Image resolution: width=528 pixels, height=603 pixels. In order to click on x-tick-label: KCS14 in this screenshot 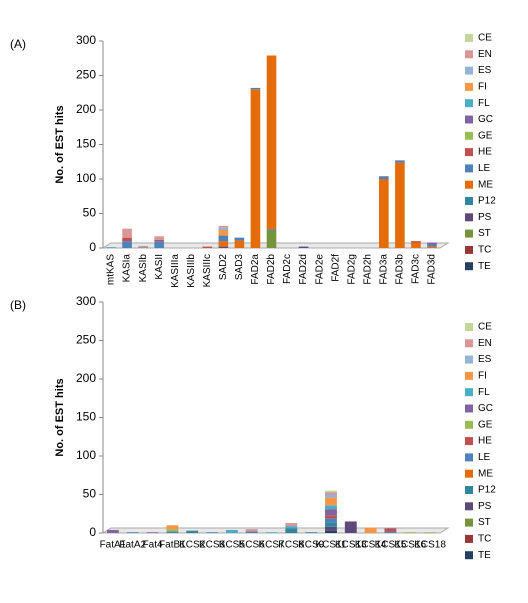, I will do `click(371, 545)`.